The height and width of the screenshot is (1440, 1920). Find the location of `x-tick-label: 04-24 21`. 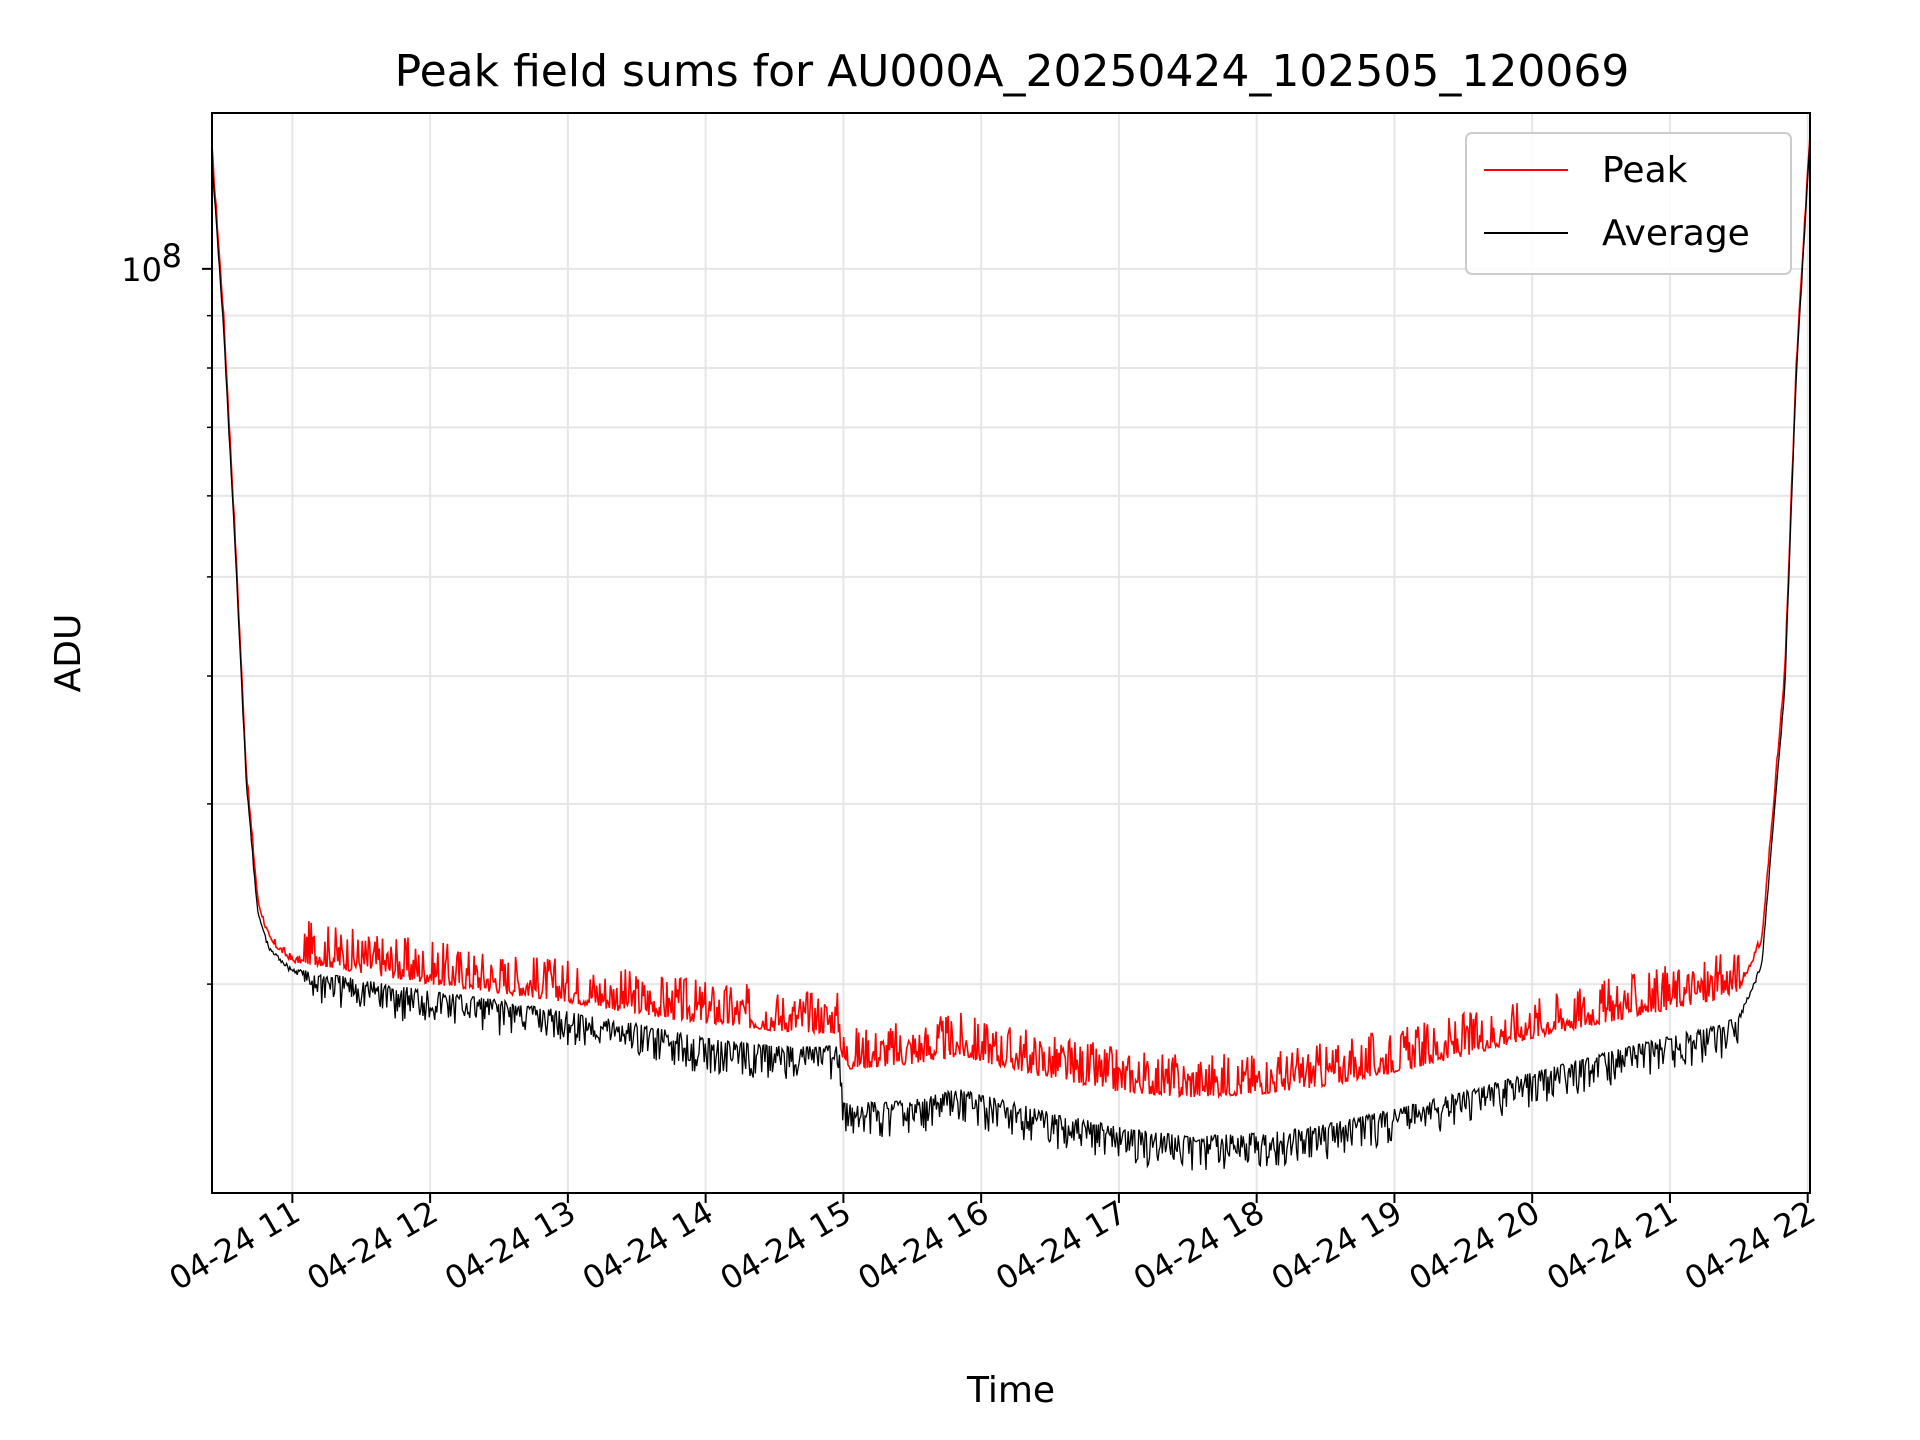

x-tick-label: 04-24 21 is located at coordinates (1612, 1245).